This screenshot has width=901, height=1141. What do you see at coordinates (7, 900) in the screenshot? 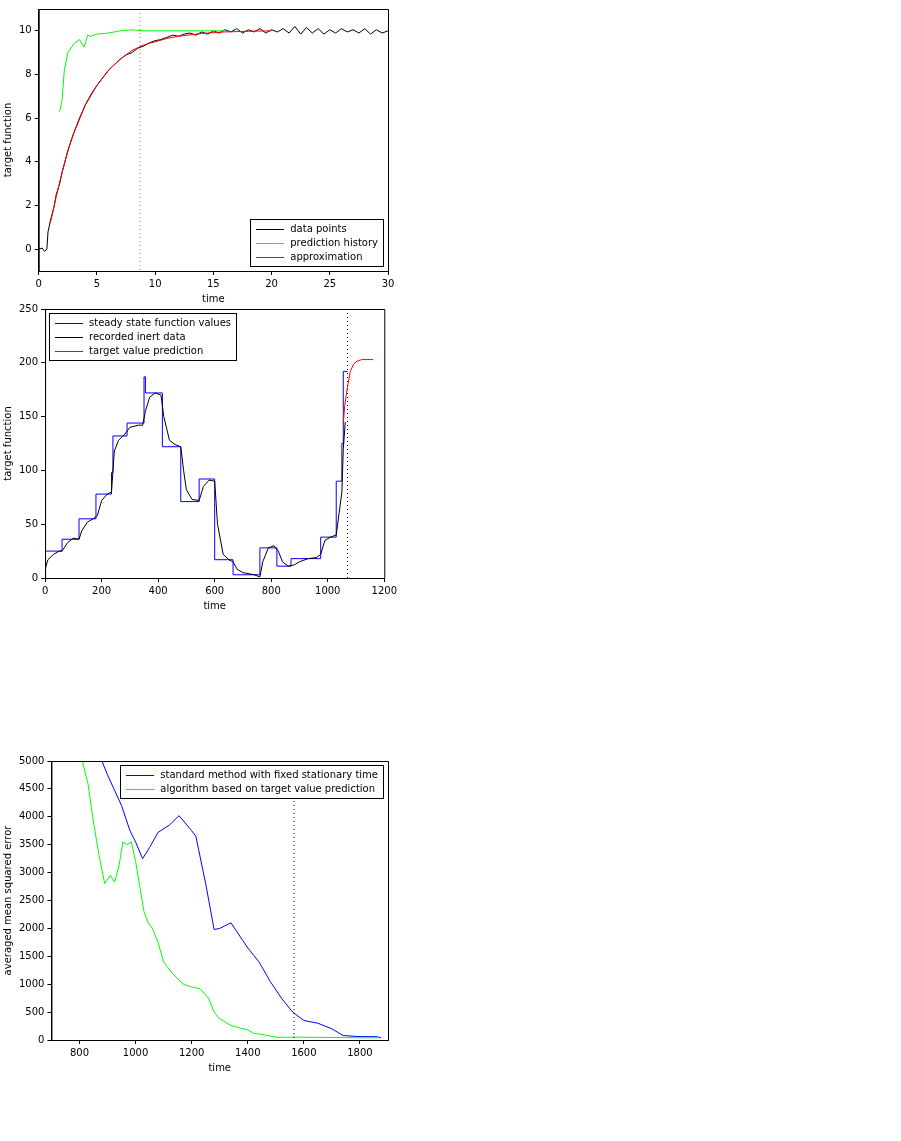
I see `y-axis-title: averaged mean squared error` at bounding box center [7, 900].